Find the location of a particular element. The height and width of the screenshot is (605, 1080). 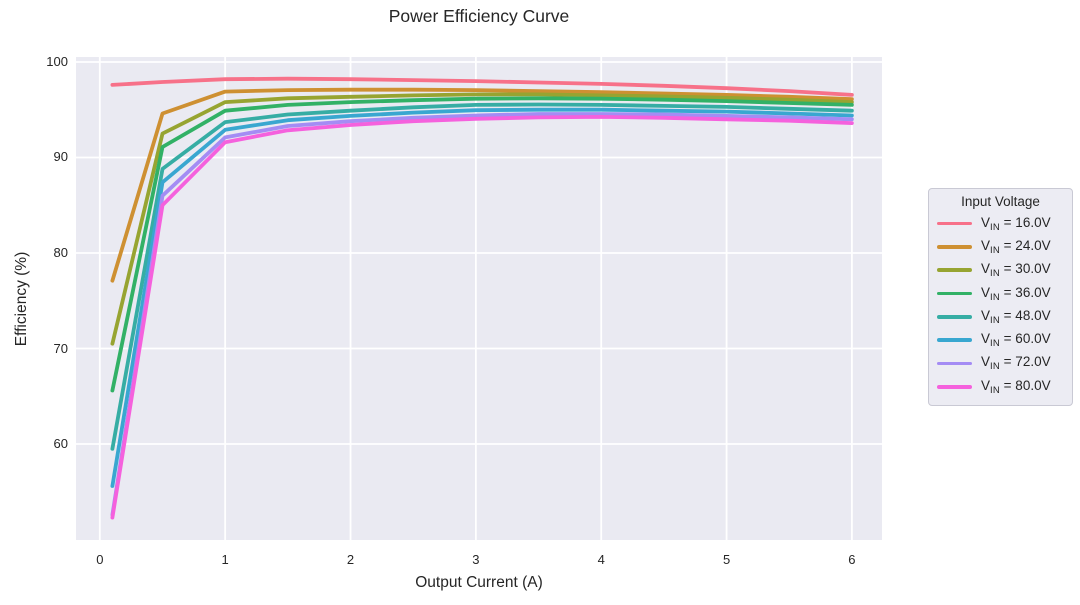

legend-item: VIN = 80.0V is located at coordinates (1000, 386).